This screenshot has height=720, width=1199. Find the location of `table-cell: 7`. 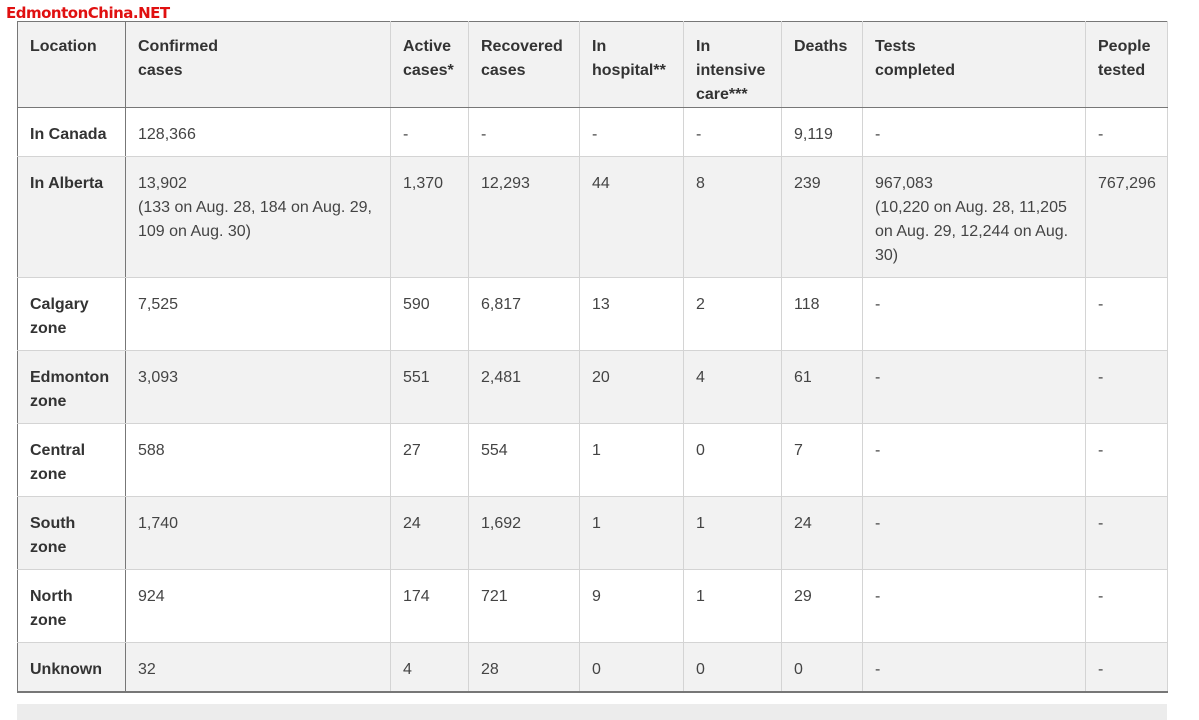

table-cell: 7 is located at coordinates (822, 460).